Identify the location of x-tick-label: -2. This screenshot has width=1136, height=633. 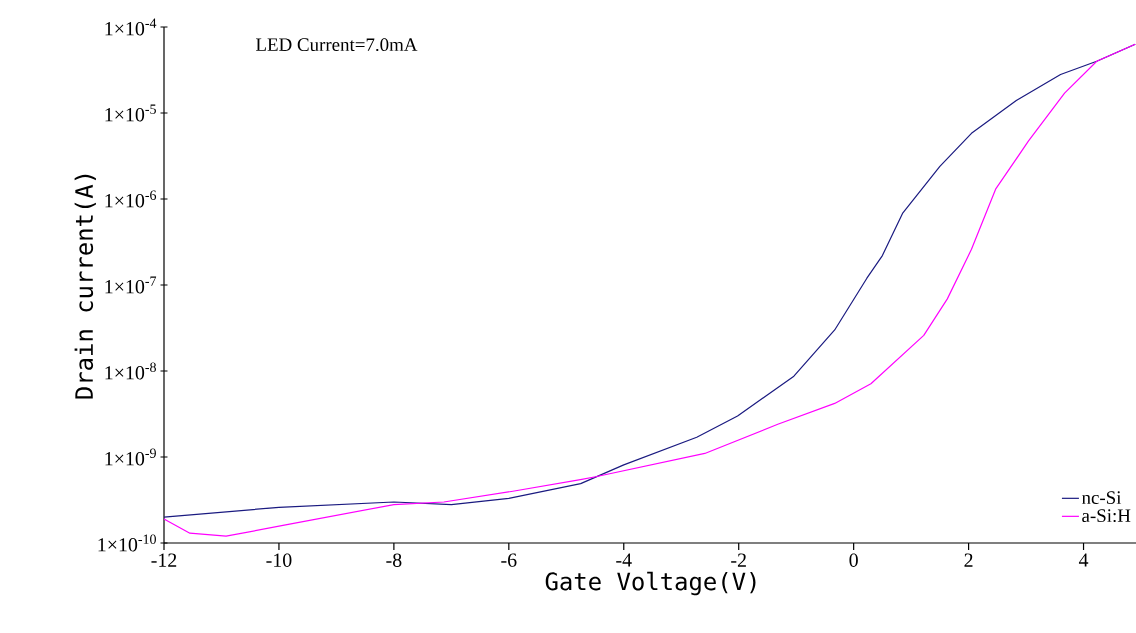
(738, 560).